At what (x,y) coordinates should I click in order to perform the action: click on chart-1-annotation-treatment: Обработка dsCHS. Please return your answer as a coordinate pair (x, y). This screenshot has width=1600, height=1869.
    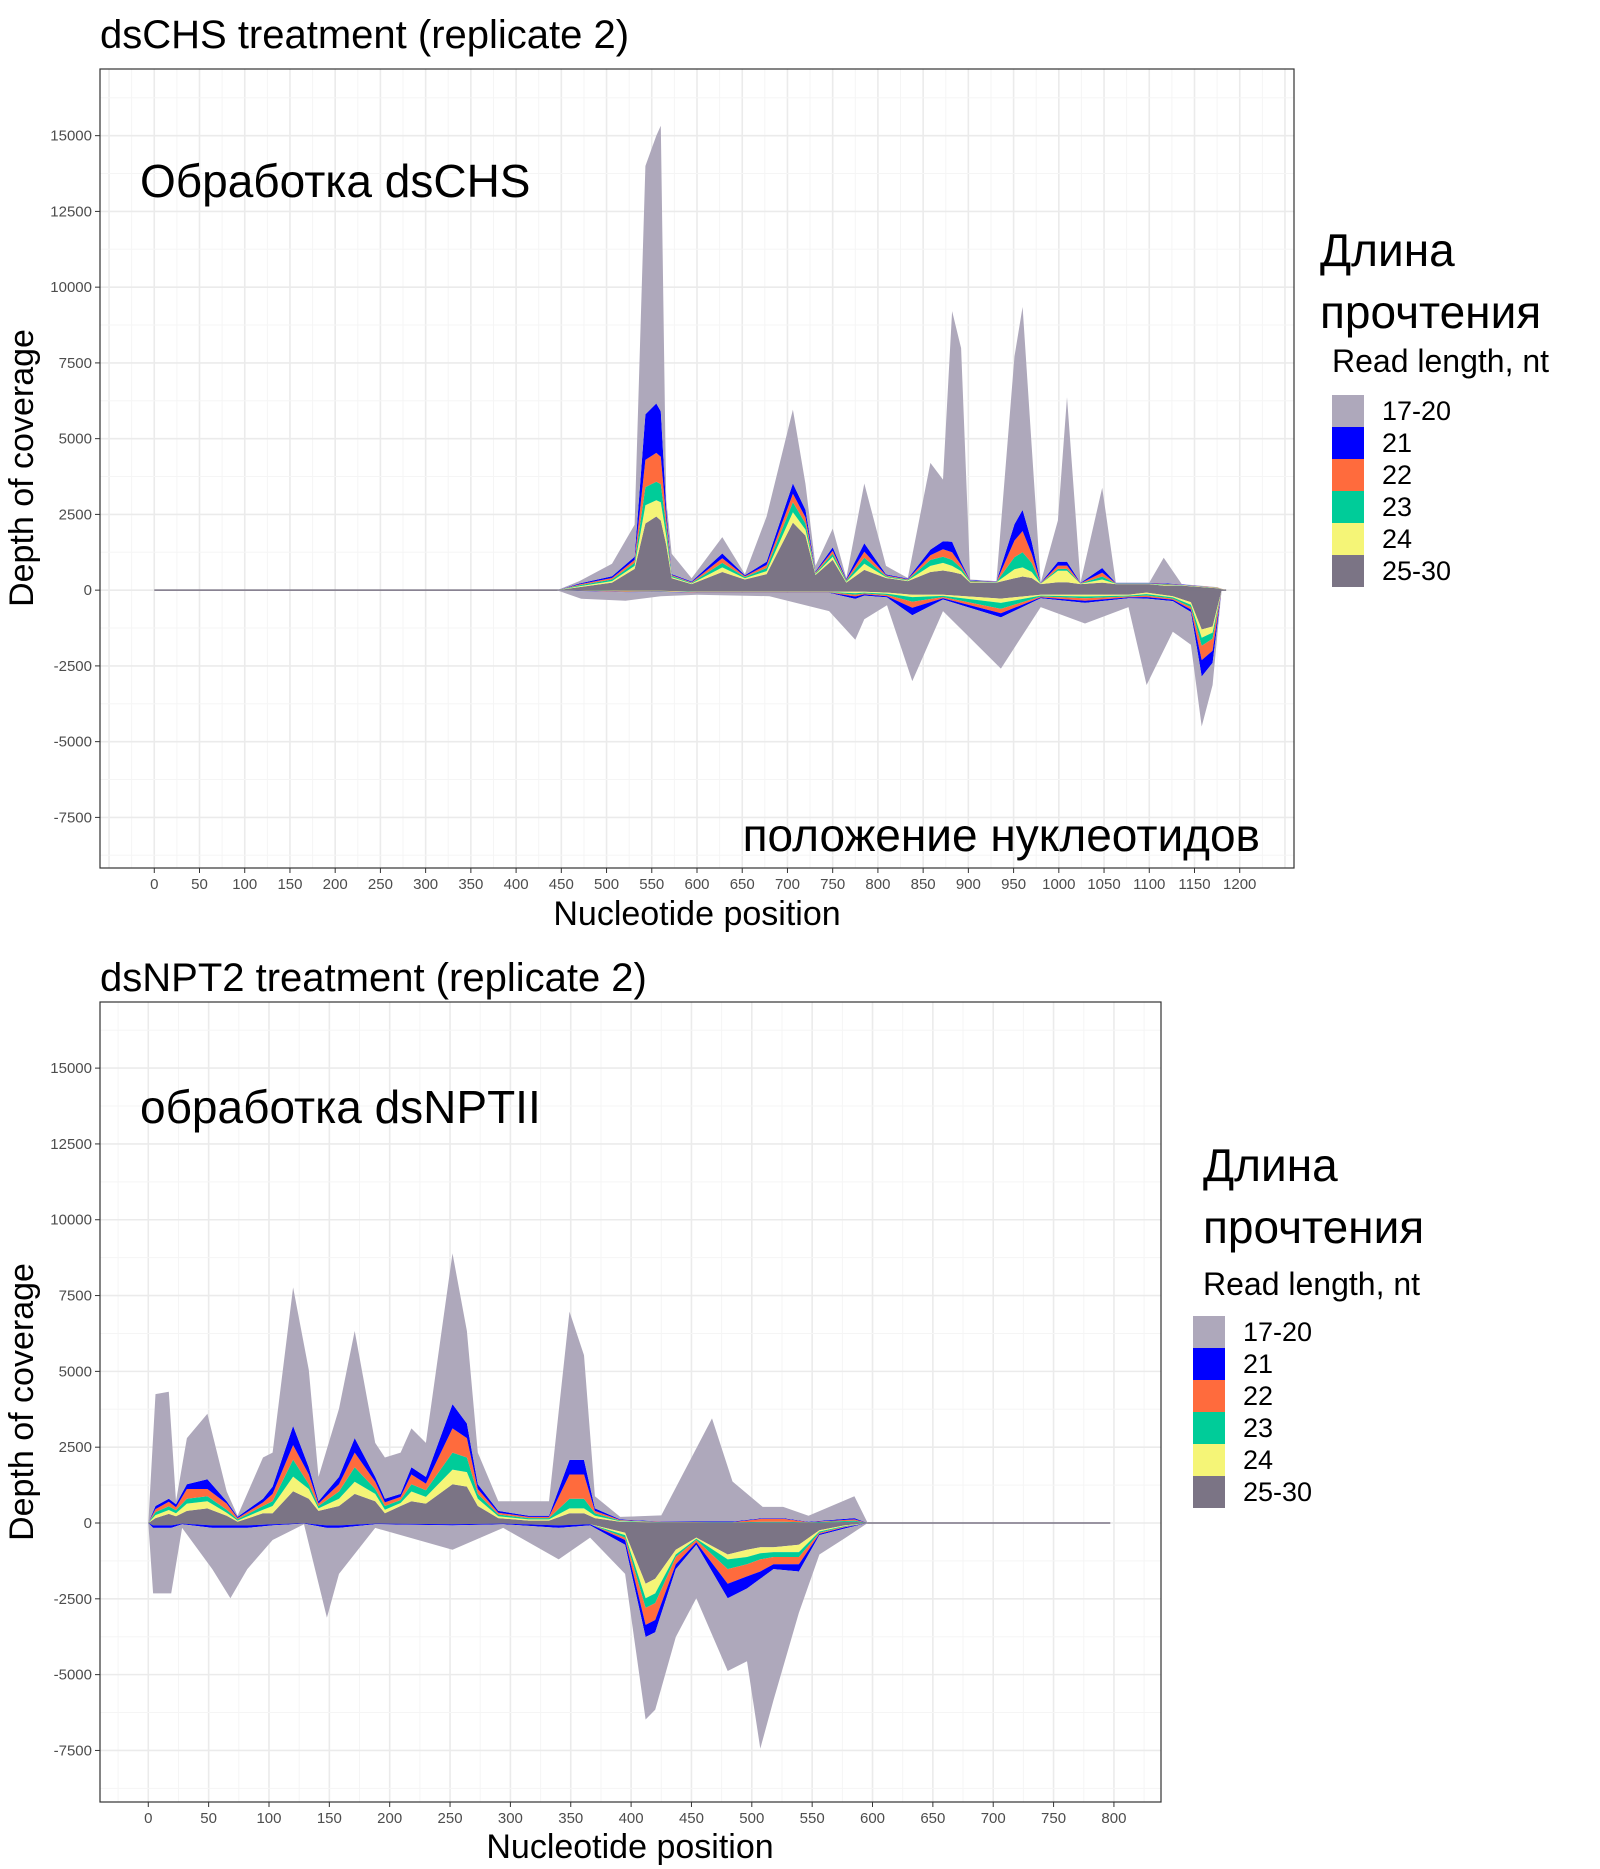
    Looking at the image, I should click on (335, 181).